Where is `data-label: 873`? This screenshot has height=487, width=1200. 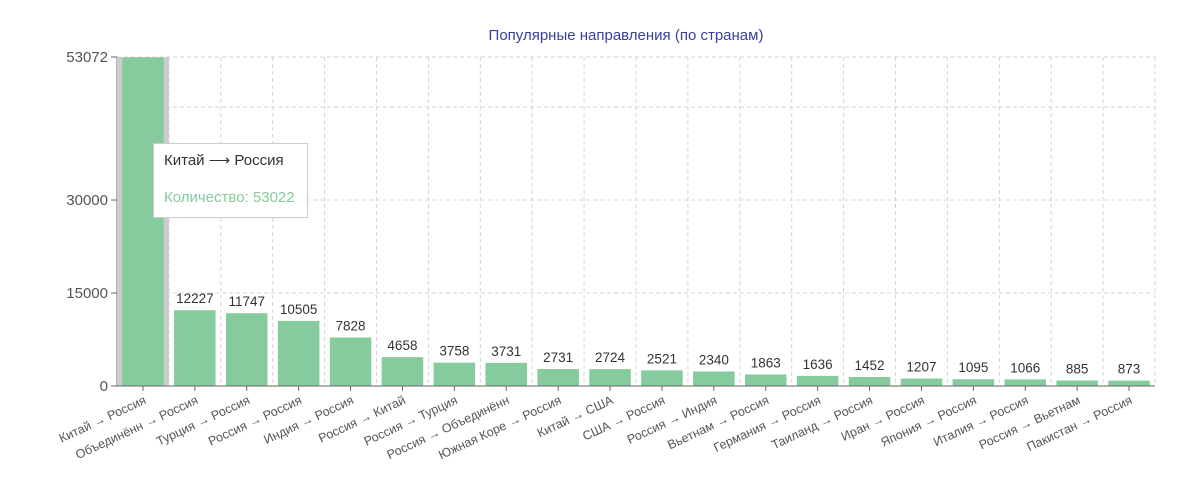 data-label: 873 is located at coordinates (1129, 369).